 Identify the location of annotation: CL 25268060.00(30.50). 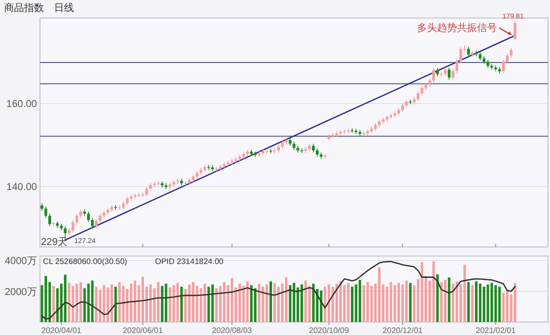
(85, 261).